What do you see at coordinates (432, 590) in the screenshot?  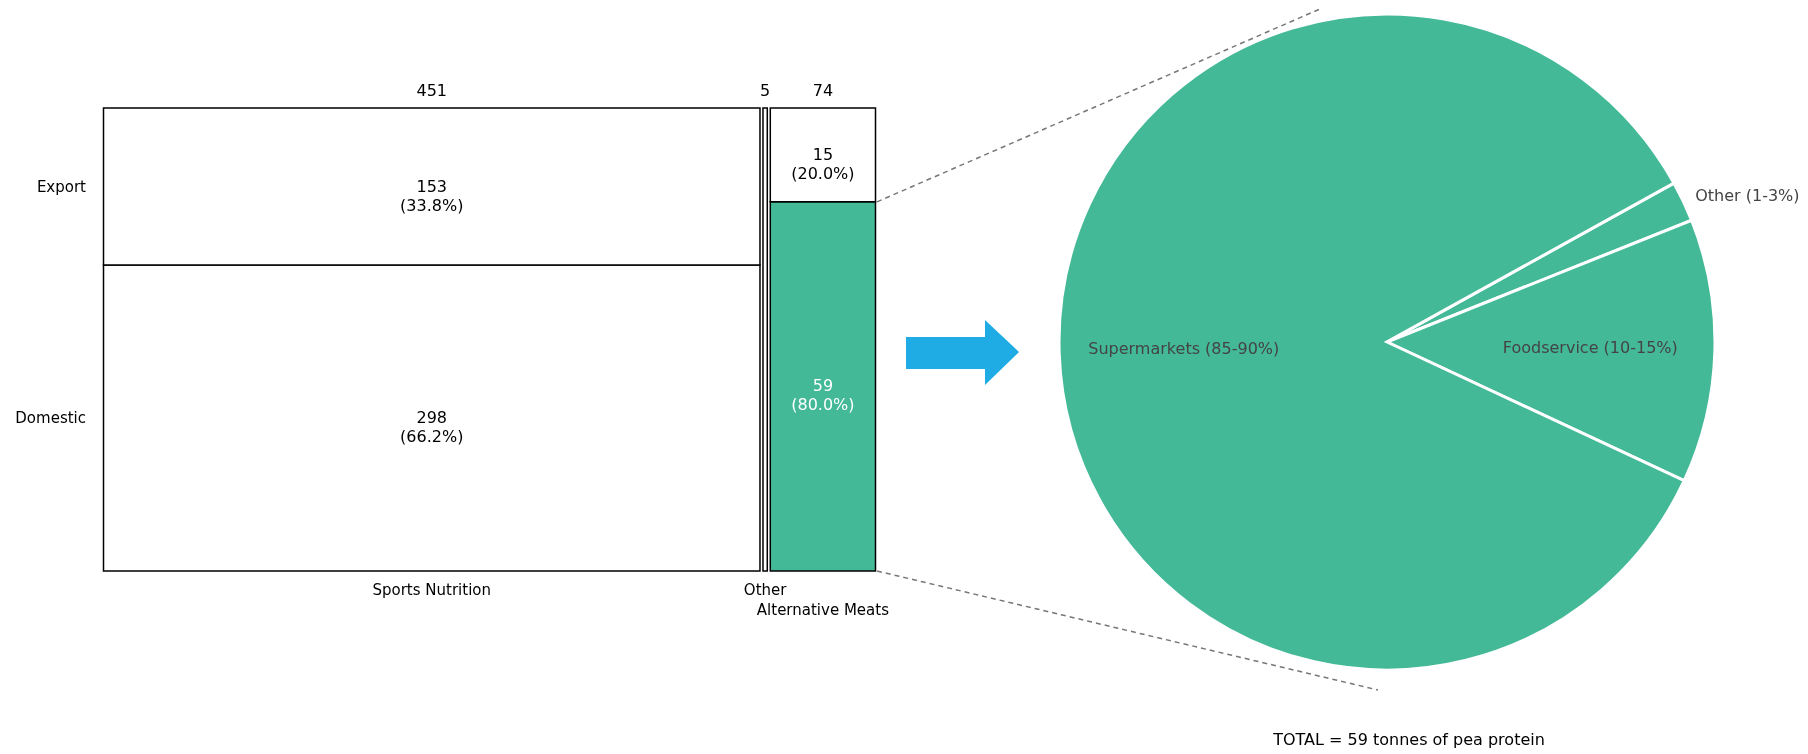 I see `category-label: Sports Nutrition` at bounding box center [432, 590].